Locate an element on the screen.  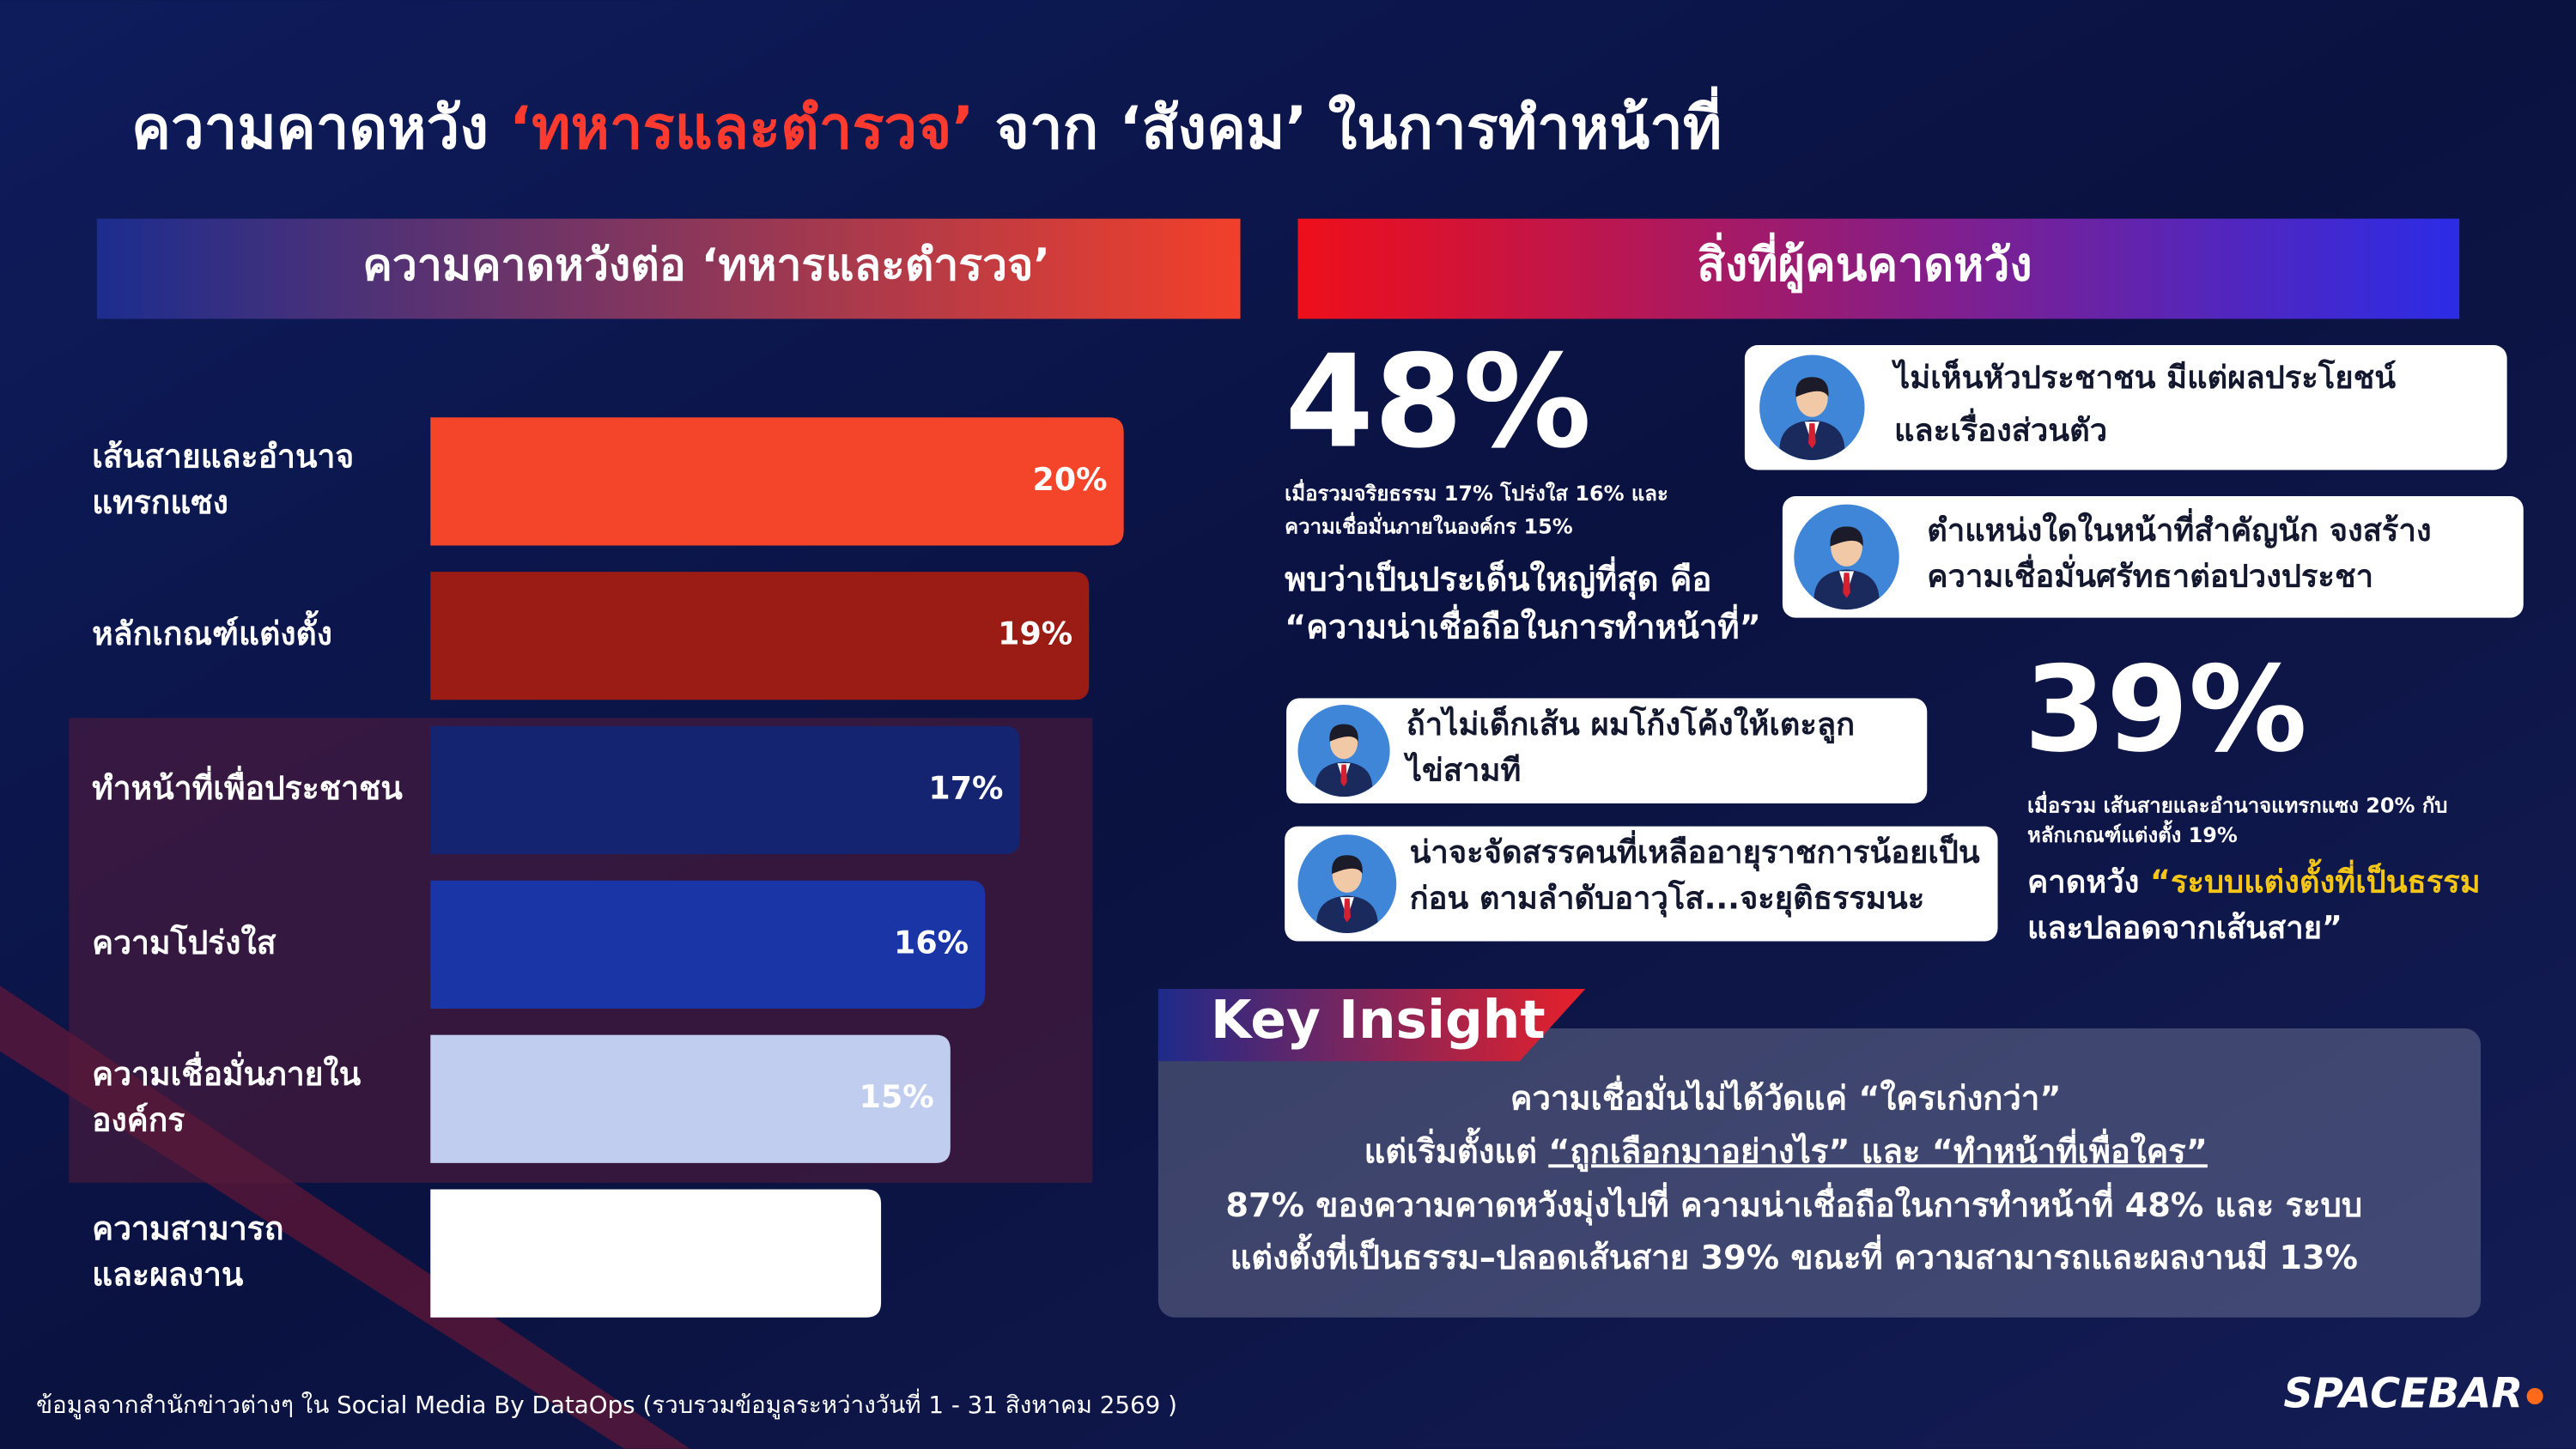
quote-line: ตำแหน่งใดในหน้าที่สำคัญนัก จงสร้าง is located at coordinates (2179, 528).